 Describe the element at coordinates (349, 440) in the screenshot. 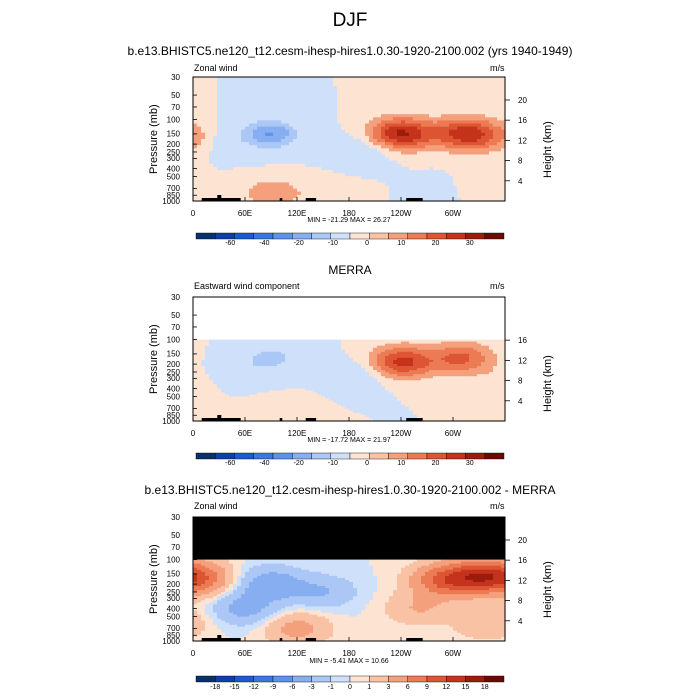

I see `panel-2-stats: MIN = -17.72 MAX = 21.97` at that location.